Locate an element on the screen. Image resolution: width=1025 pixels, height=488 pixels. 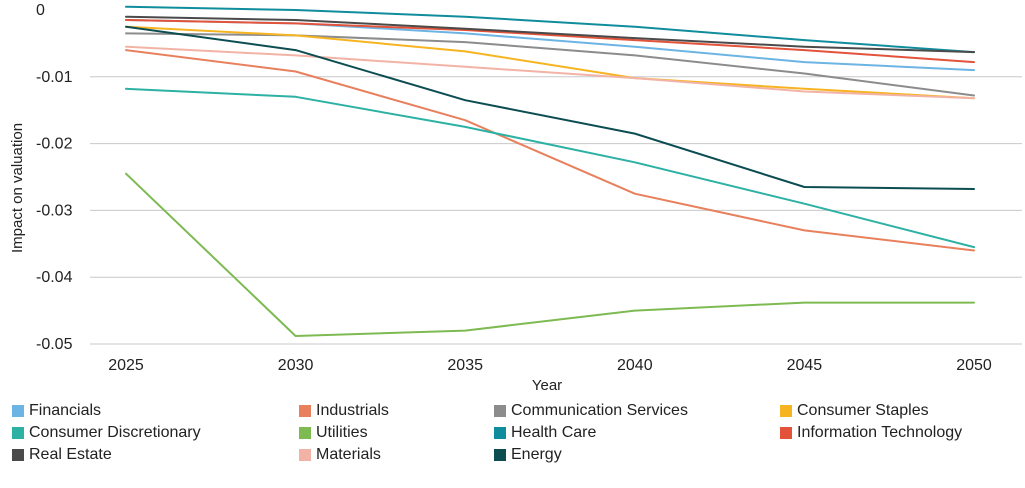
legend-label: Consumer Staples is located at coordinates (863, 410).